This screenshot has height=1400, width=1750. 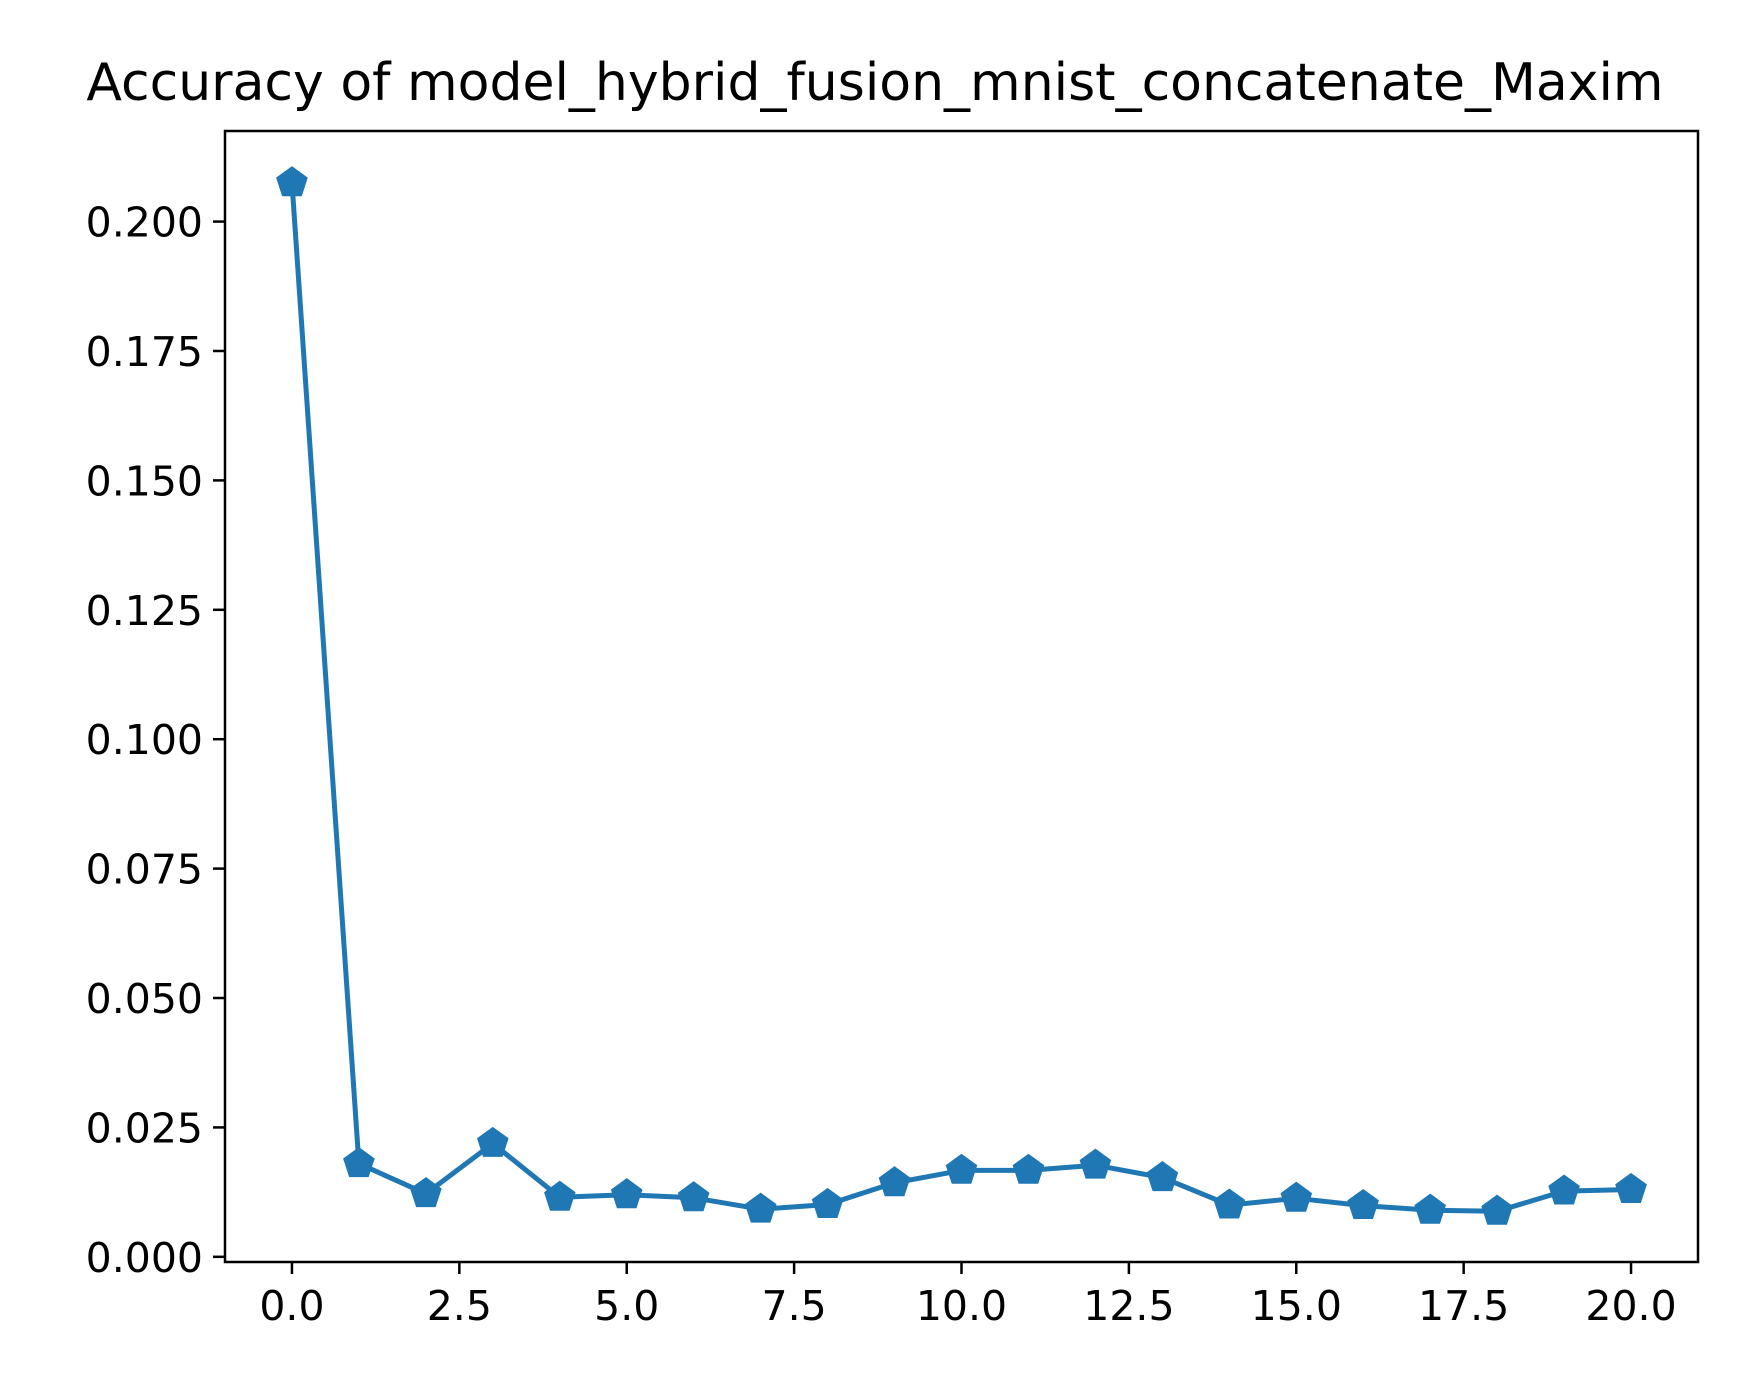 I want to click on y-tick-label: 0.175, so click(x=144, y=352).